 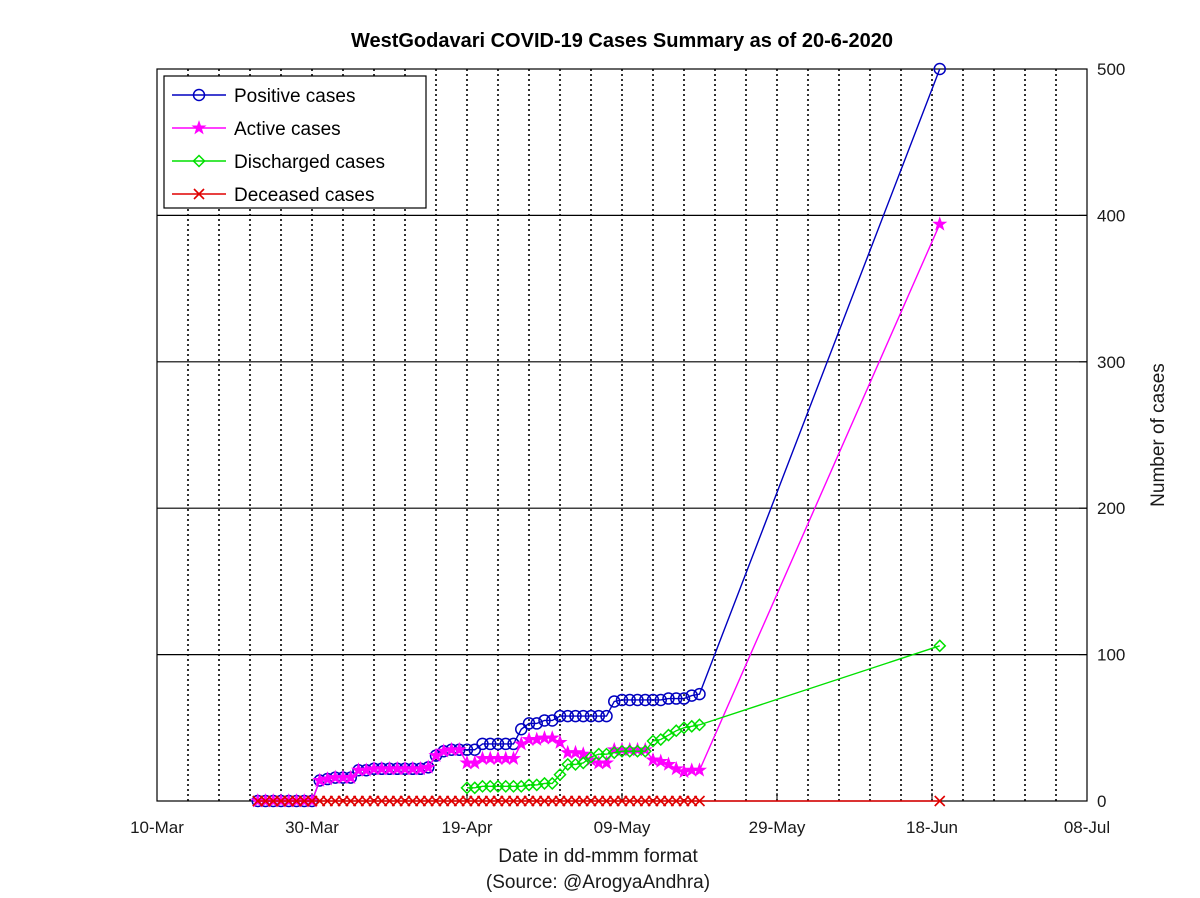 I want to click on series-deceased-cases, so click(x=599, y=801).